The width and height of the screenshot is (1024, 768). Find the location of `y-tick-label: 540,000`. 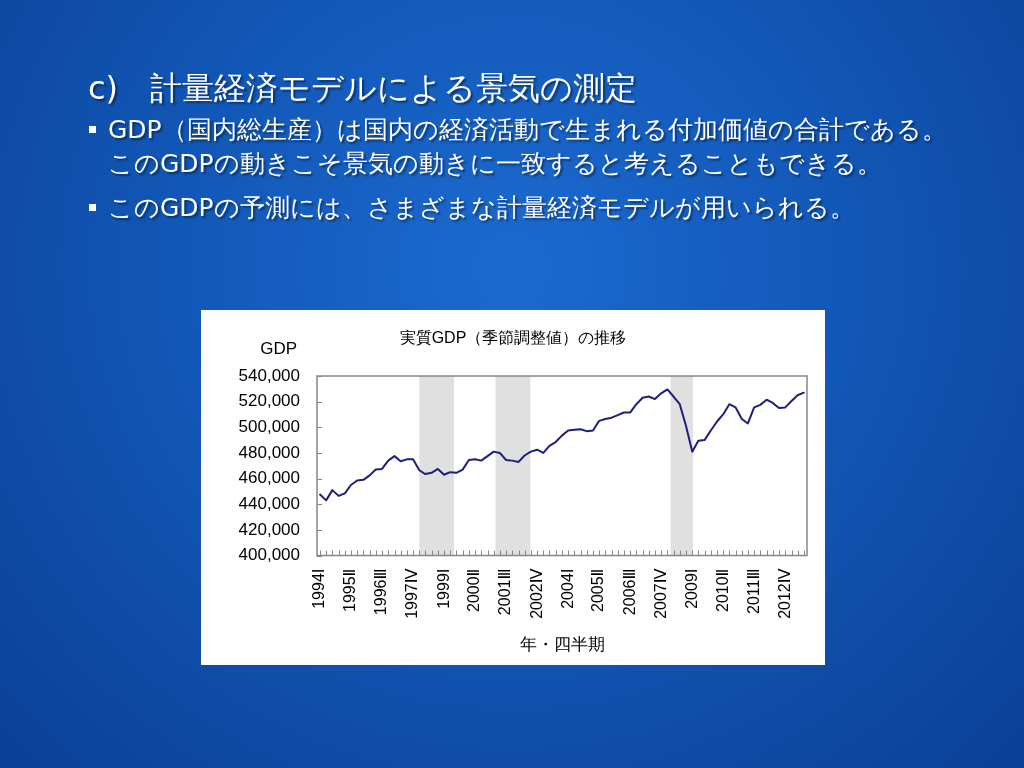

y-tick-label: 540,000 is located at coordinates (269, 375).